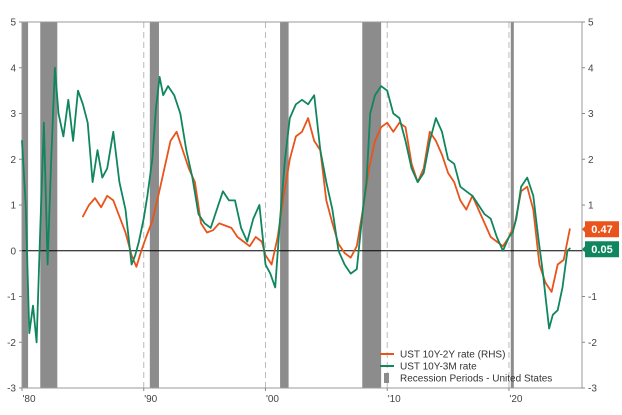  Describe the element at coordinates (13, 114) in the screenshot. I see `y-tick-label-left: 3` at that location.